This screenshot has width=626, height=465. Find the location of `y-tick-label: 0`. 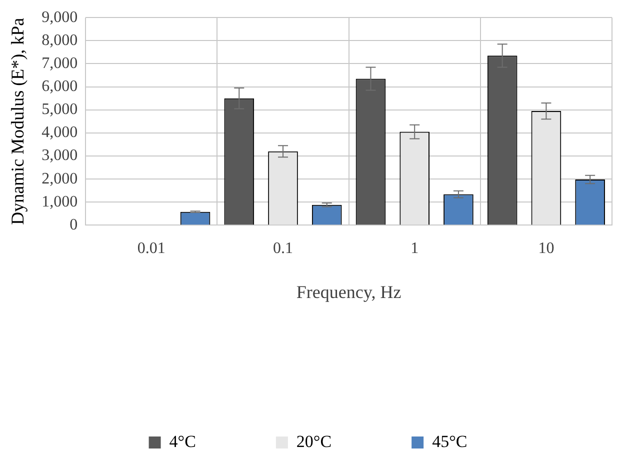

y-tick-label: 0 is located at coordinates (74, 225).